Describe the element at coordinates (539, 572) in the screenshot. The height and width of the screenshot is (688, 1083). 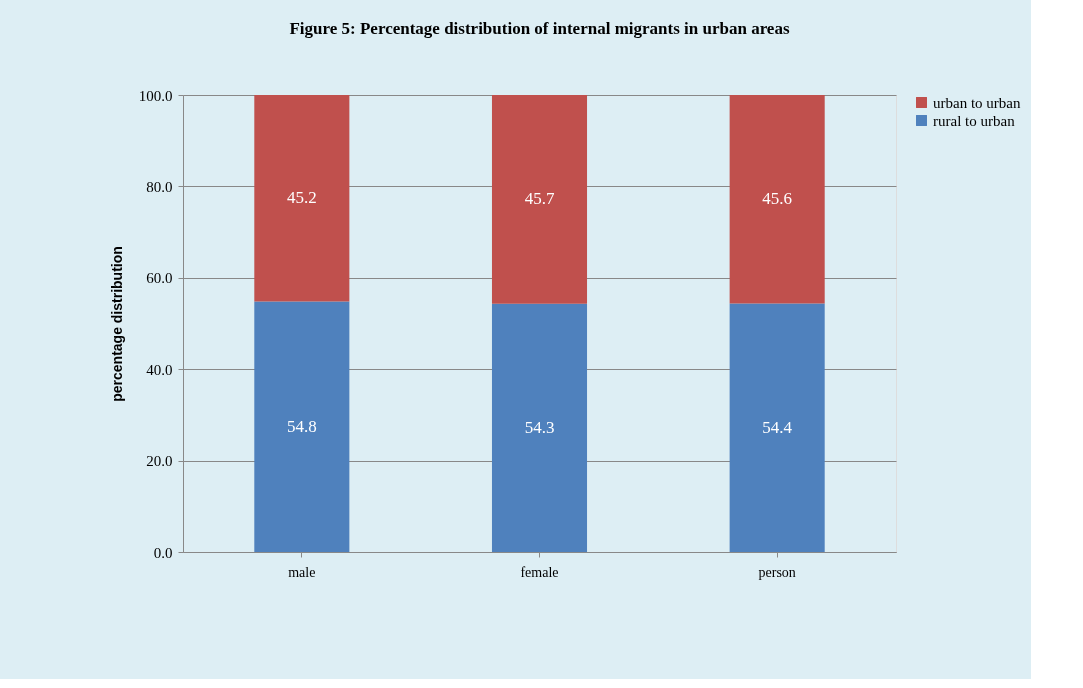
I see `x-tick-label: female` at that location.